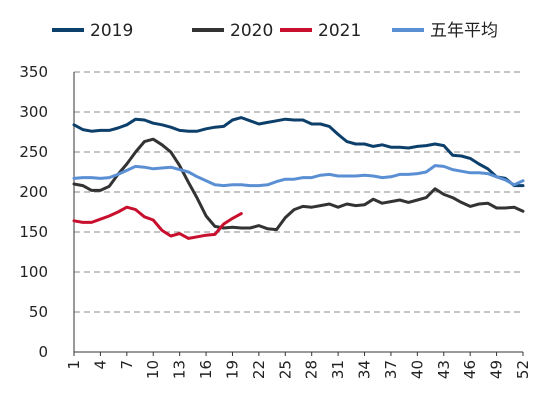  Describe the element at coordinates (127, 365) in the screenshot. I see `x-tick-label: 7` at that location.